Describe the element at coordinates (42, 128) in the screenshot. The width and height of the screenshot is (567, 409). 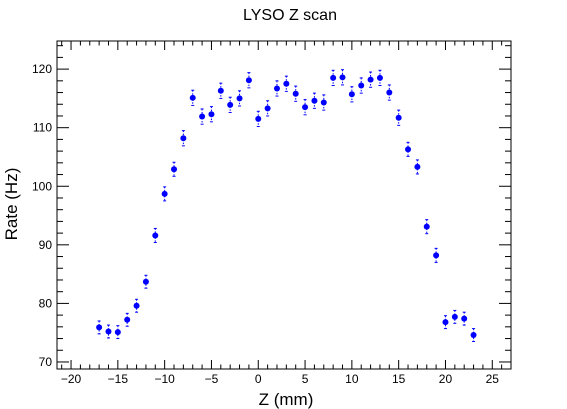
I see `y-tick-label: 110` at that location.